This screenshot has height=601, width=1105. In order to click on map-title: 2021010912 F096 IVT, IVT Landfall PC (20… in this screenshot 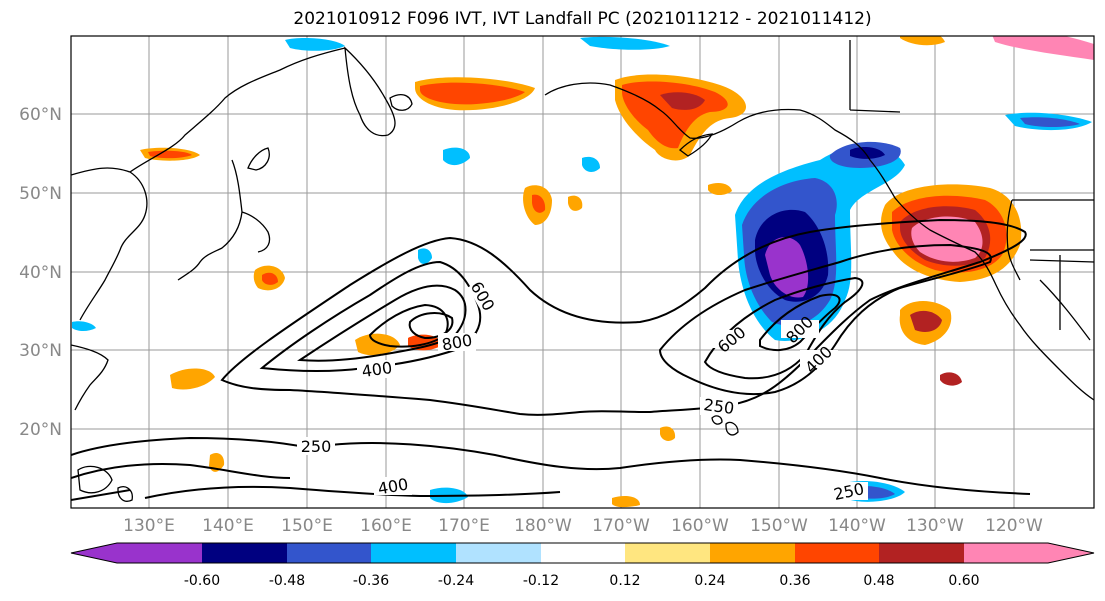, I will do `click(582, 19)`.